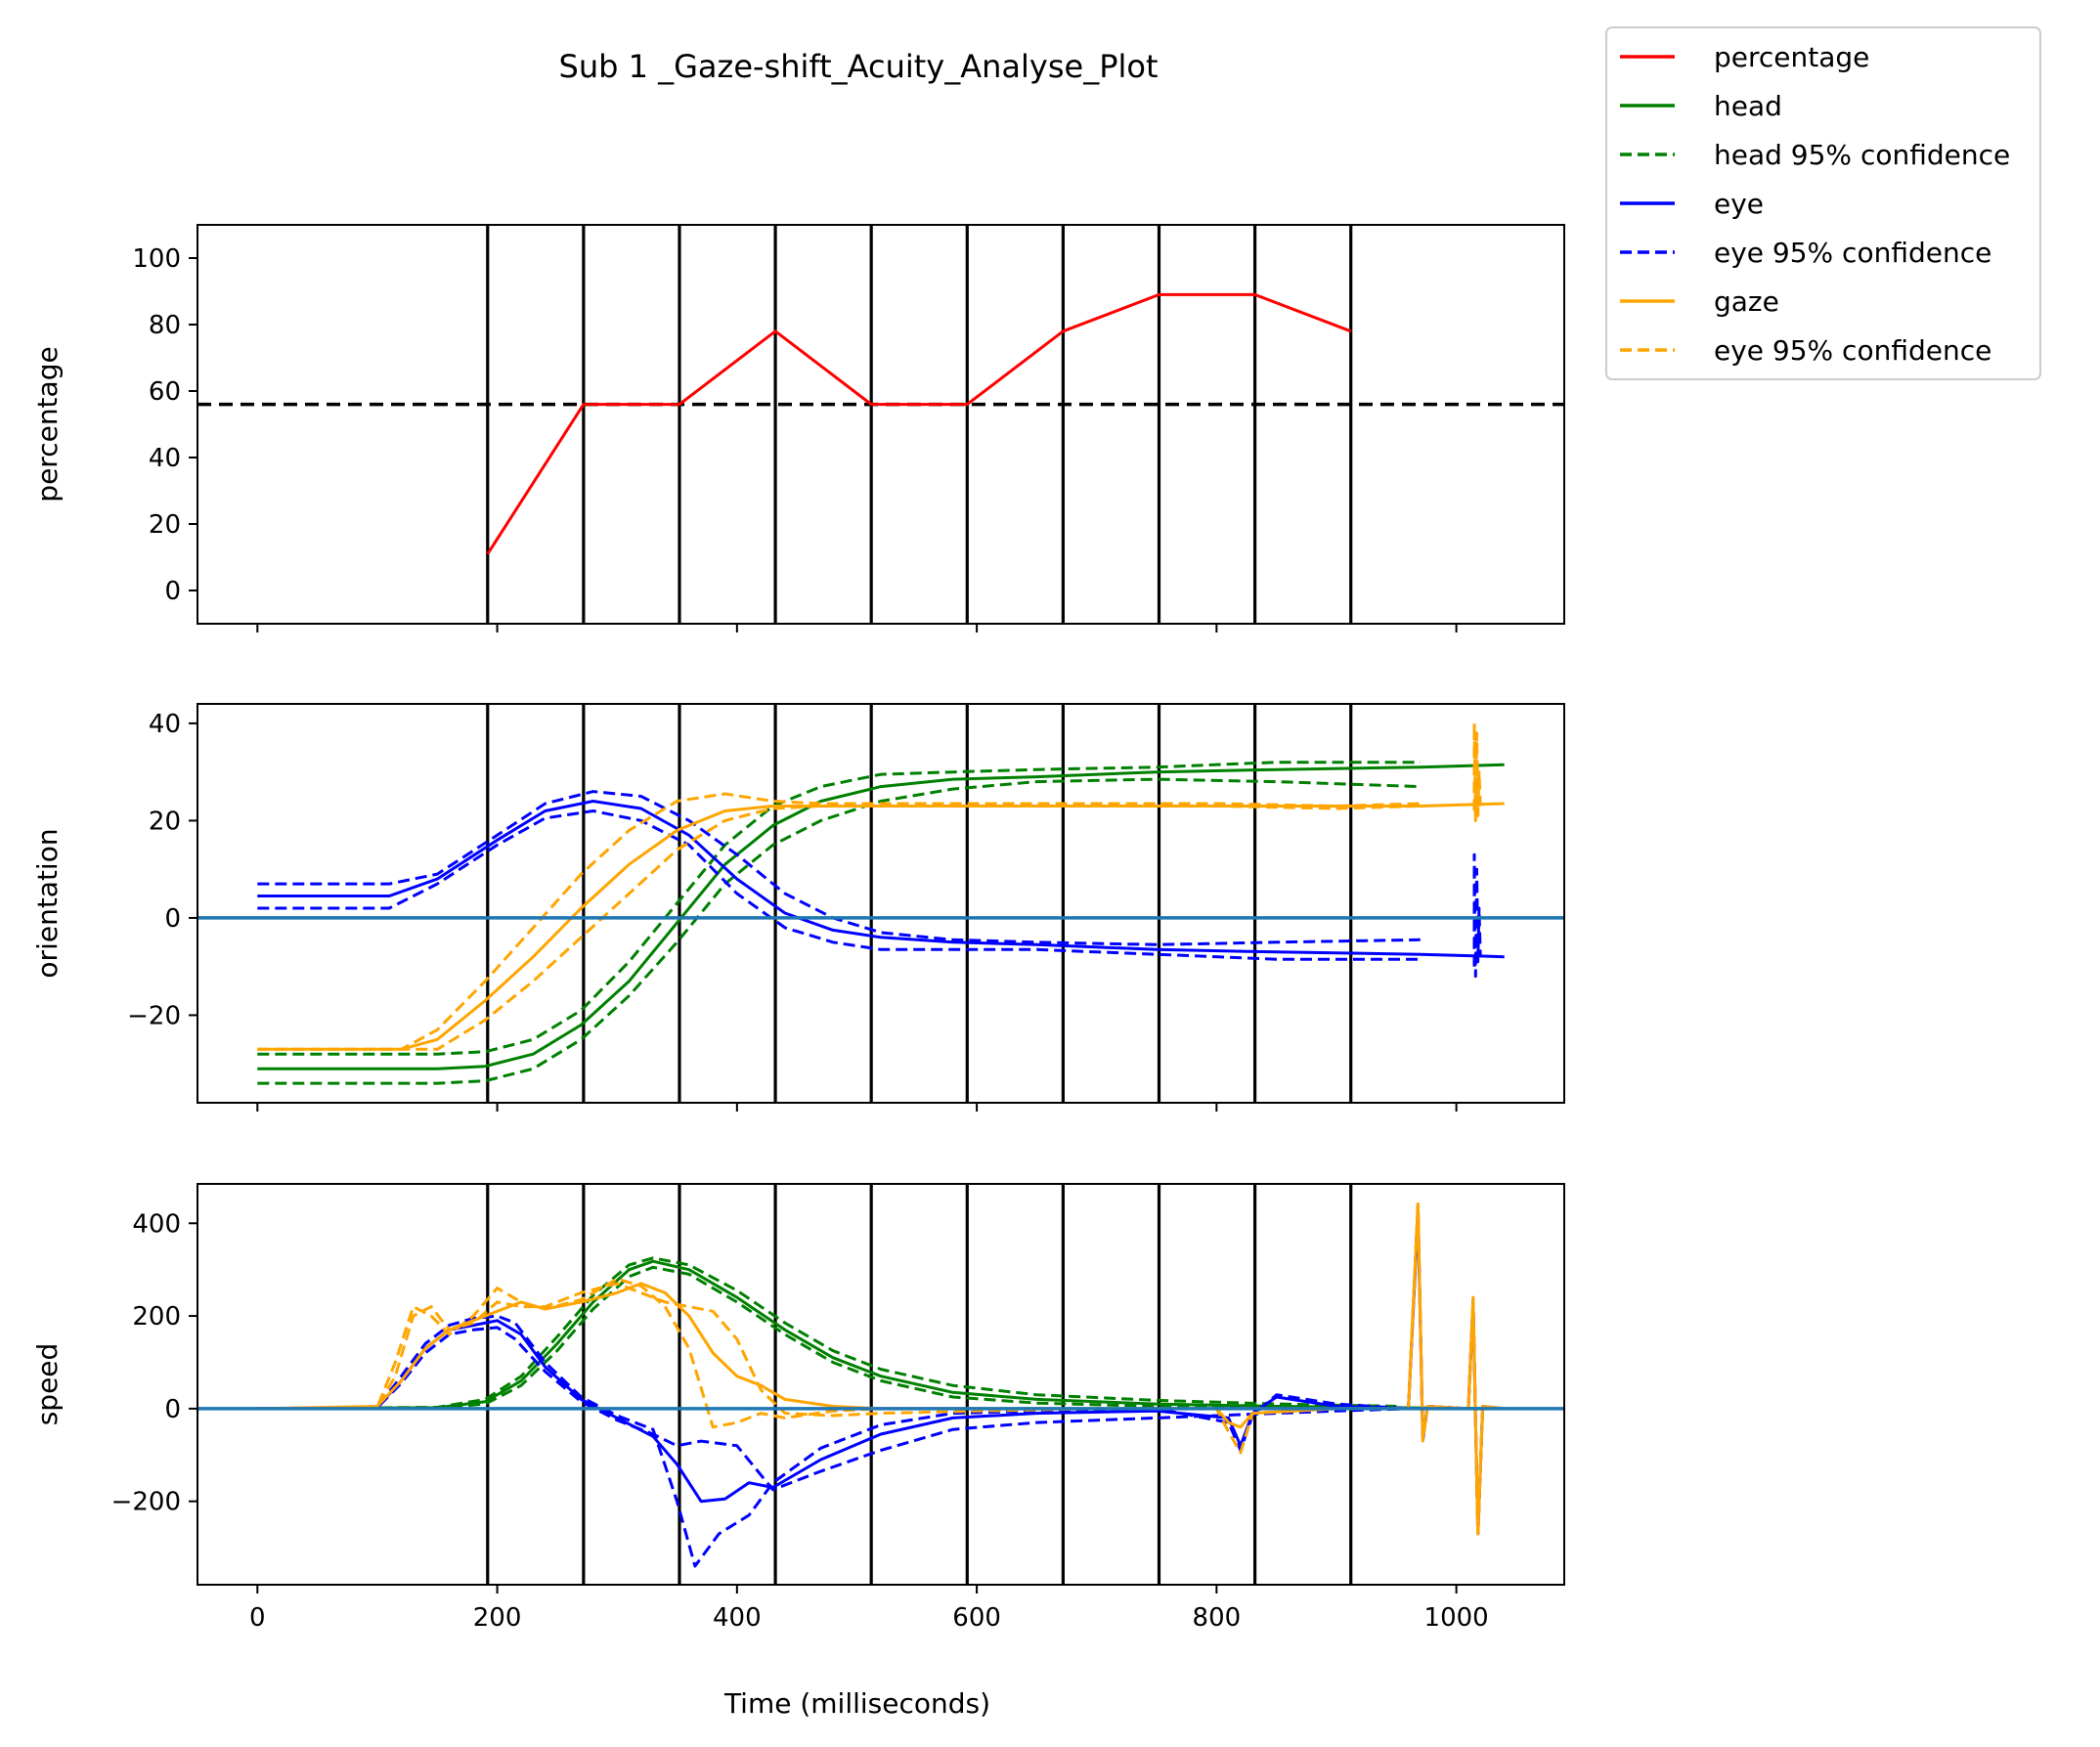 The image size is (2100, 1747). What do you see at coordinates (1792, 57) in the screenshot?
I see `legend-label: percentage` at bounding box center [1792, 57].